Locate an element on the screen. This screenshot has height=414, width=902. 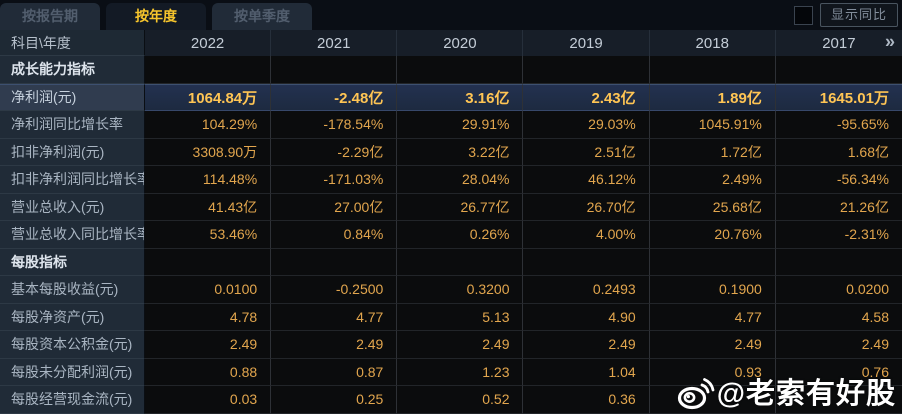
value-cell: 21.26亿 is located at coordinates (838, 207).